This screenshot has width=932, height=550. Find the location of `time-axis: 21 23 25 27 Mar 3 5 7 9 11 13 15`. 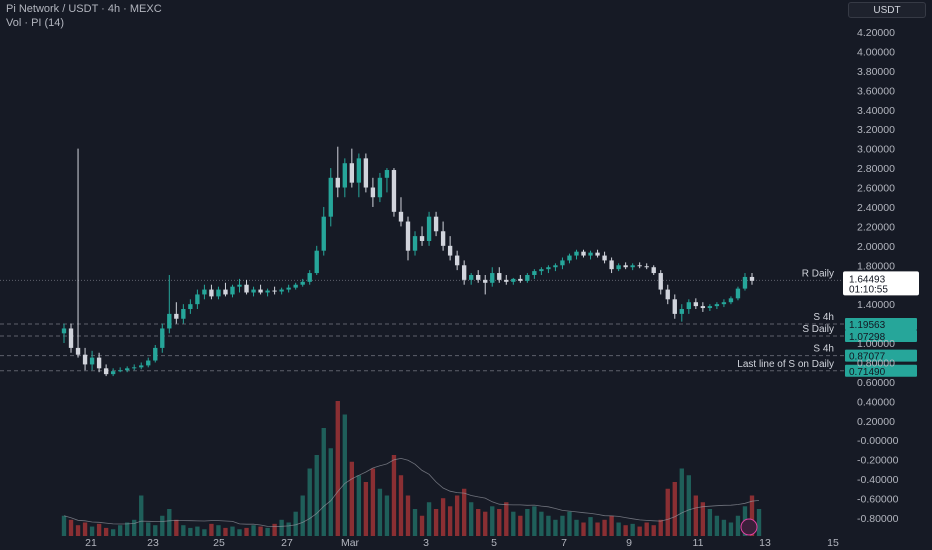

time-axis: 21 23 25 27 Mar 3 5 7 9 11 13 15 is located at coordinates (462, 543).